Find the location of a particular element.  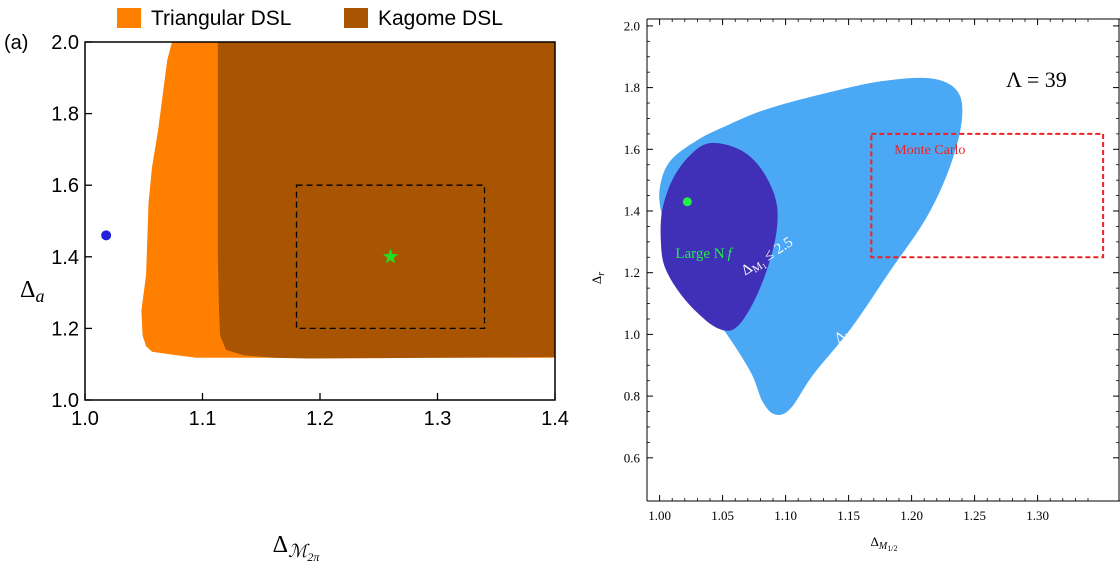

large-nf-point is located at coordinates (687, 202).